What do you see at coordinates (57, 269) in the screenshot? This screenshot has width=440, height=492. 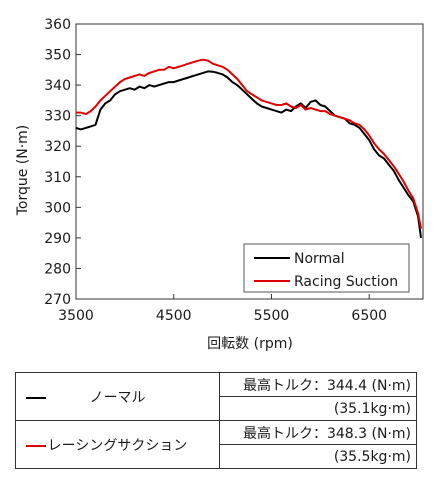 I see `y-tick-label: 280` at bounding box center [57, 269].